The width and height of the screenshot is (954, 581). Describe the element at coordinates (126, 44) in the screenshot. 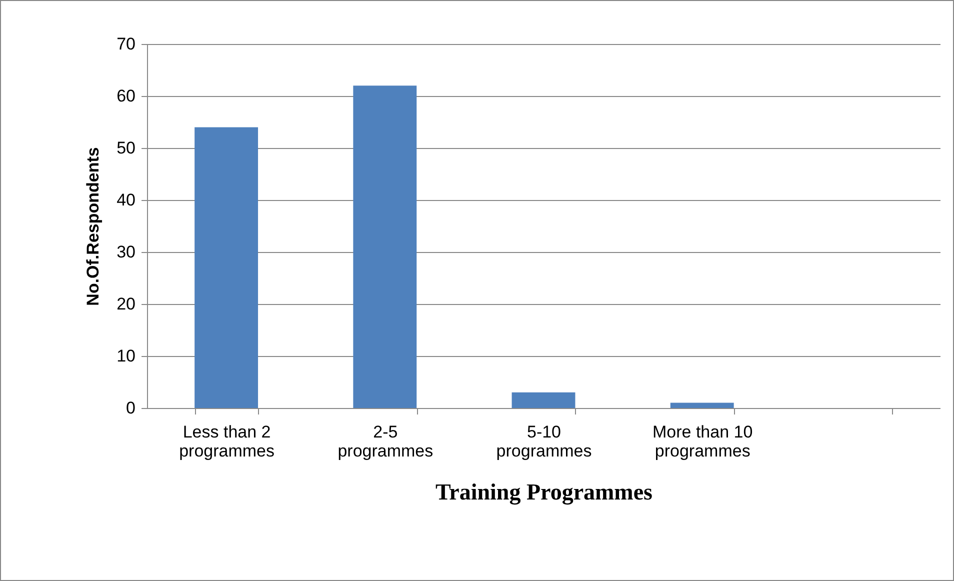

I see `y-tick-label: 70` at that location.